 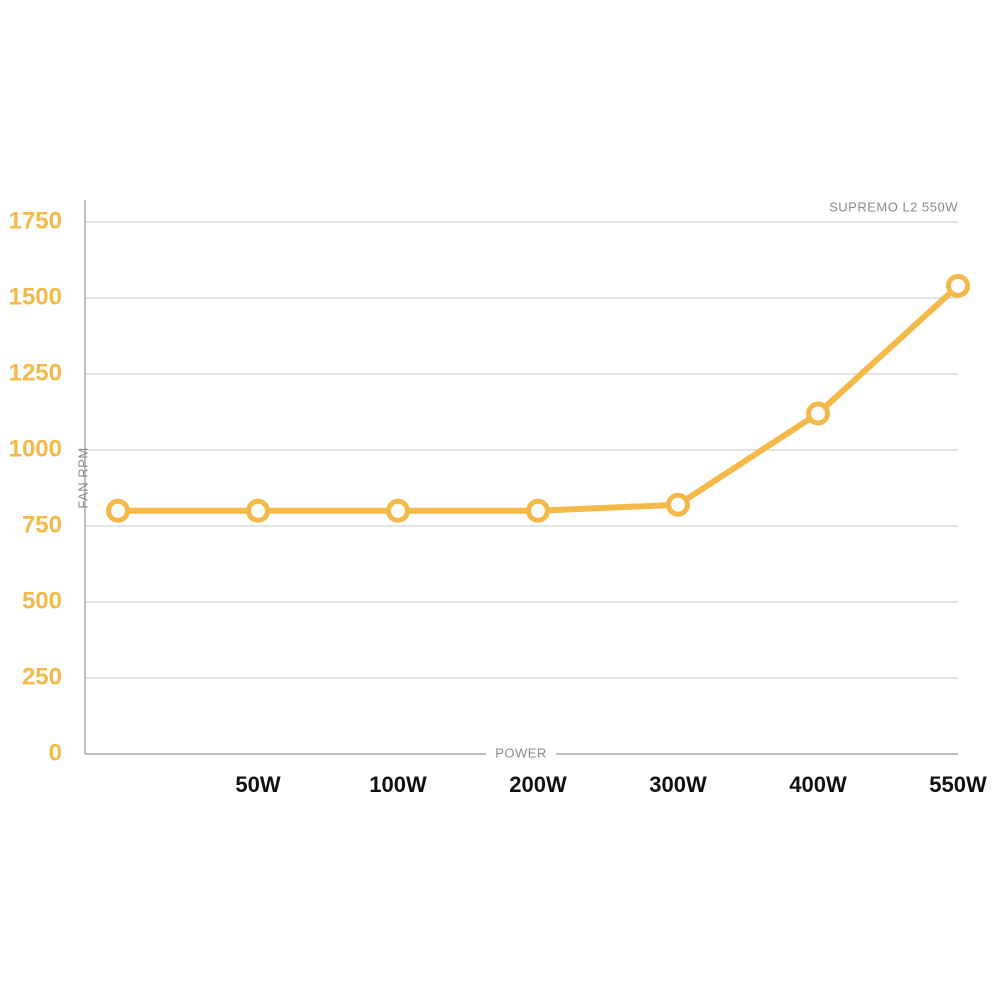 What do you see at coordinates (42, 600) in the screenshot?
I see `y-tick-label: 500` at bounding box center [42, 600].